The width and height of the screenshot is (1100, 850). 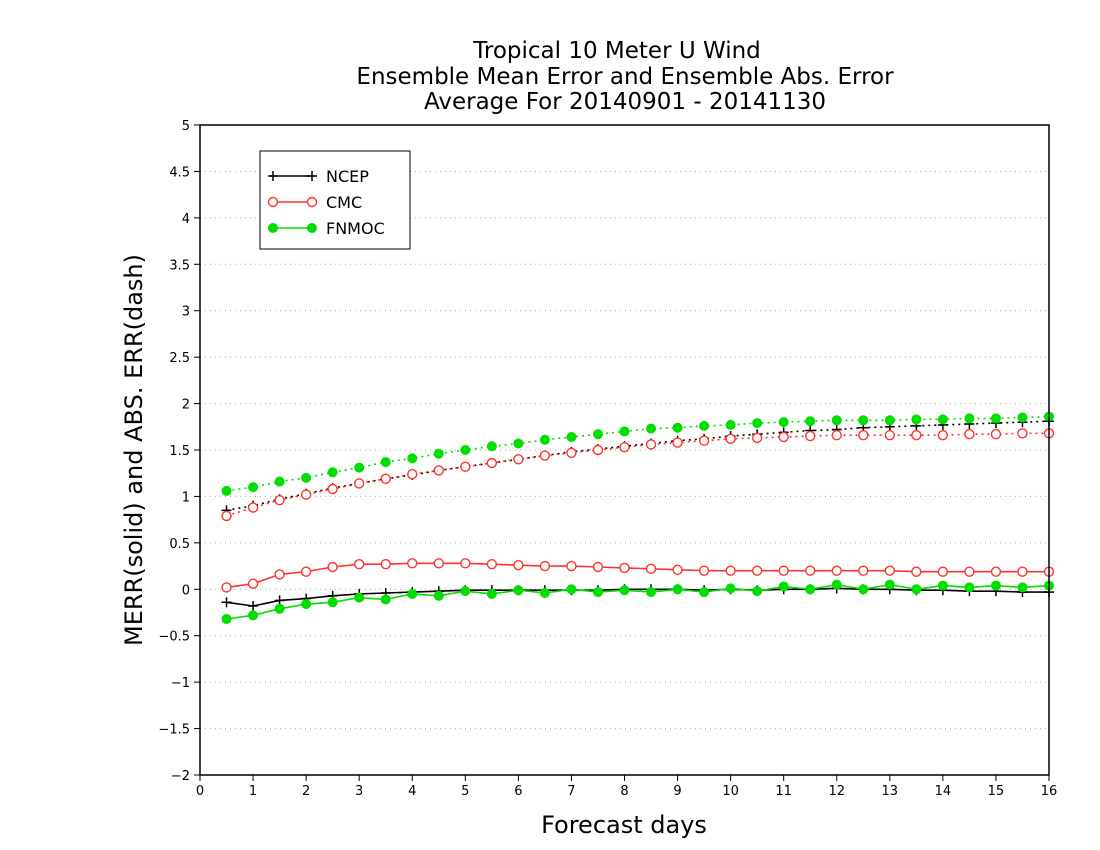 What do you see at coordinates (279, 600) in the screenshot?
I see `mean-error-point-ncep` at bounding box center [279, 600].